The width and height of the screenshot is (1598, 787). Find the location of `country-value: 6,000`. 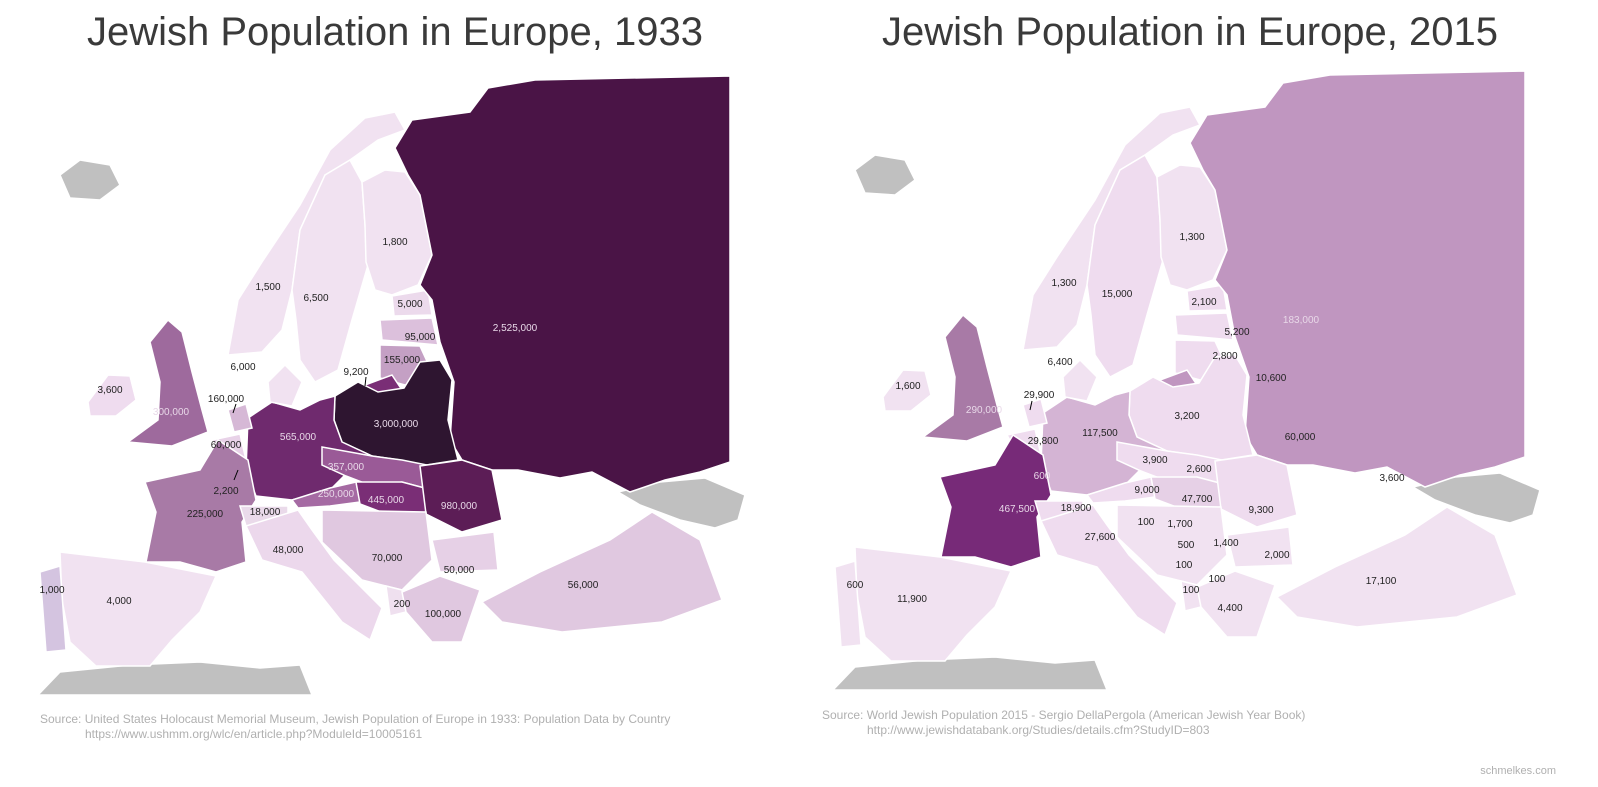

country-value: 6,000 is located at coordinates (242, 367).